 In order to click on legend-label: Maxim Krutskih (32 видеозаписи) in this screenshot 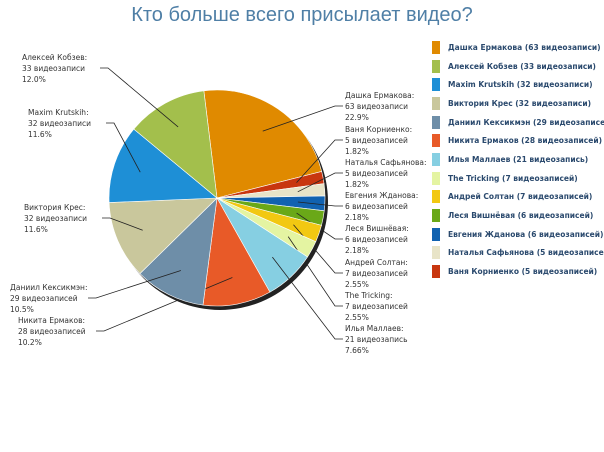, I will do `click(520, 85)`.